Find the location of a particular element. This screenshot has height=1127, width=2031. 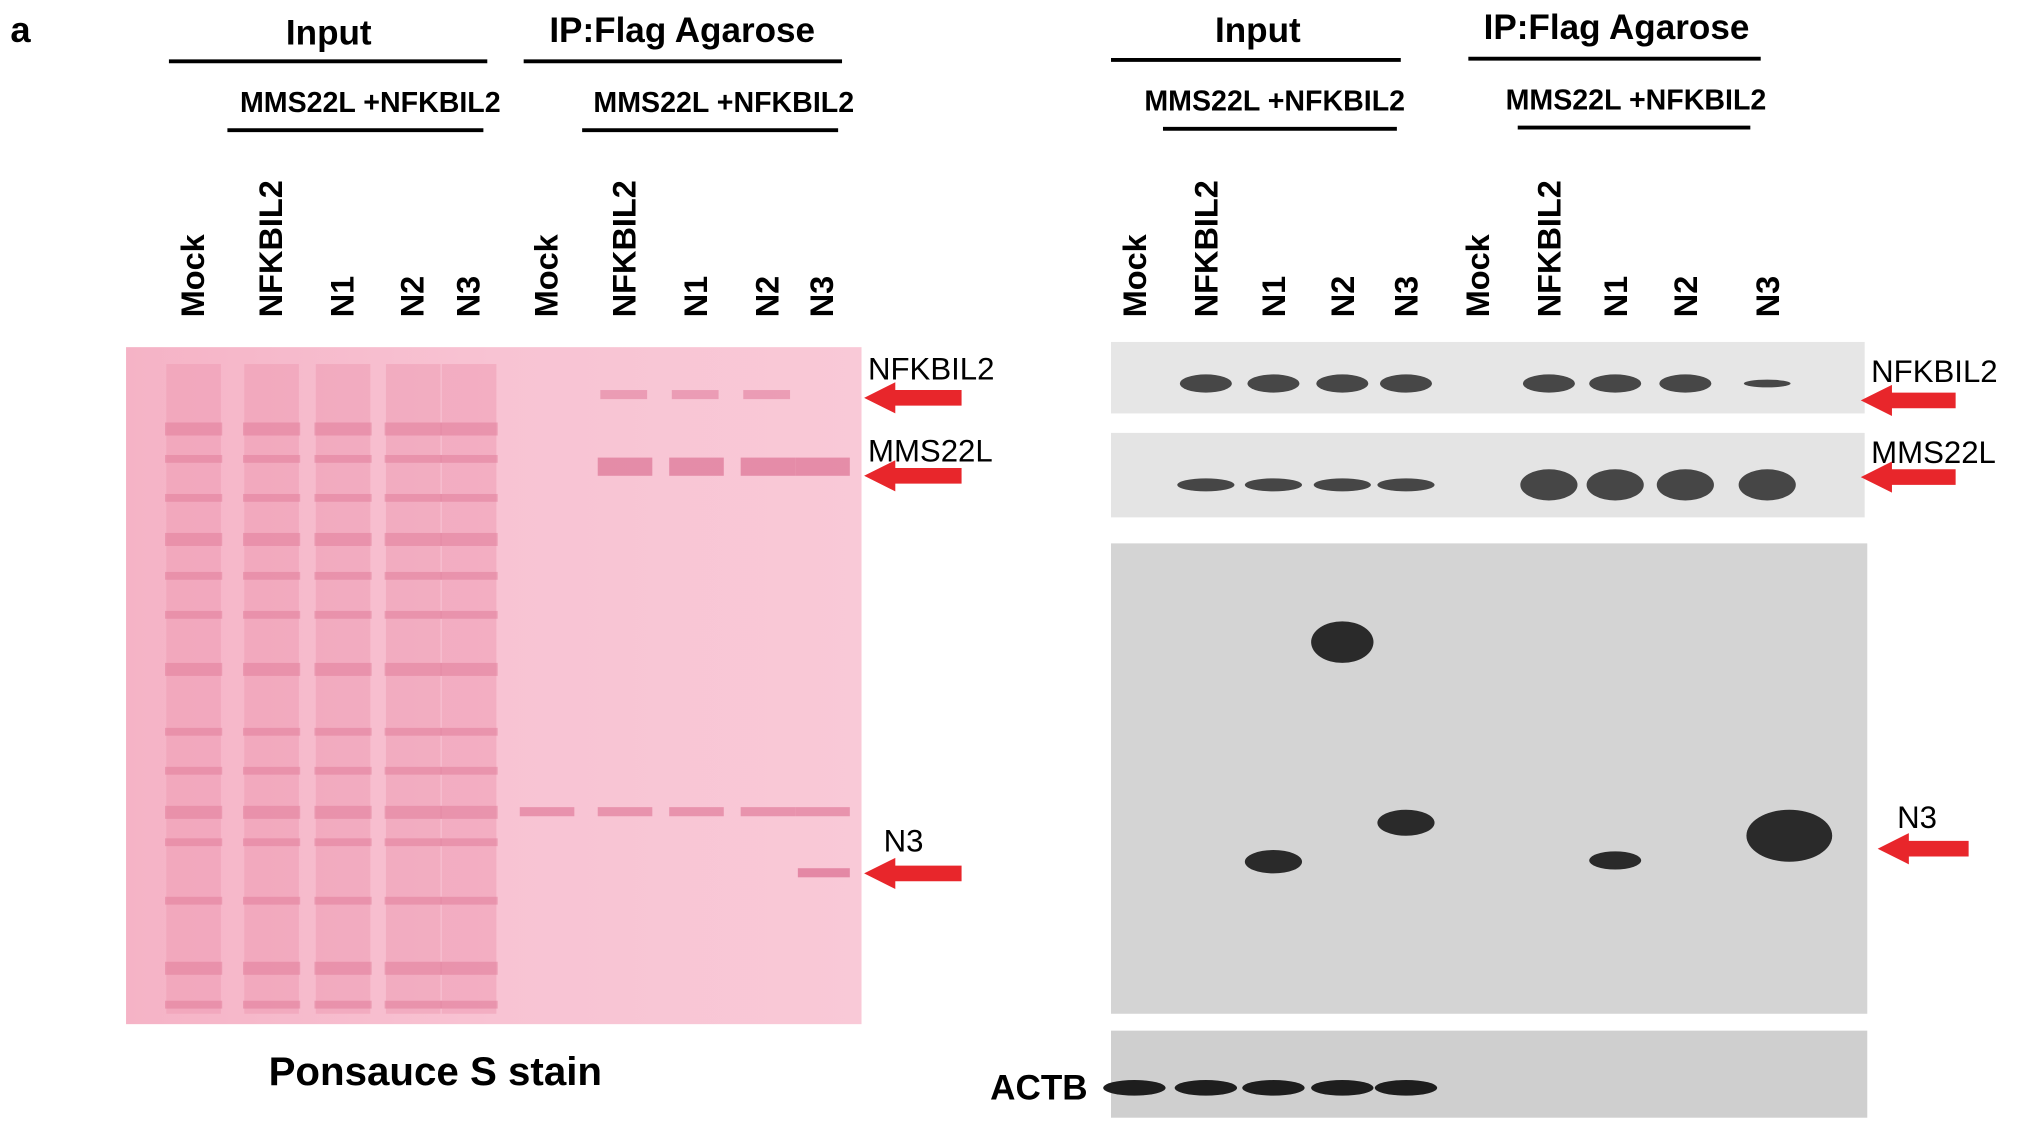

group-title: IP:Flag Agarose is located at coordinates (1617, 27).